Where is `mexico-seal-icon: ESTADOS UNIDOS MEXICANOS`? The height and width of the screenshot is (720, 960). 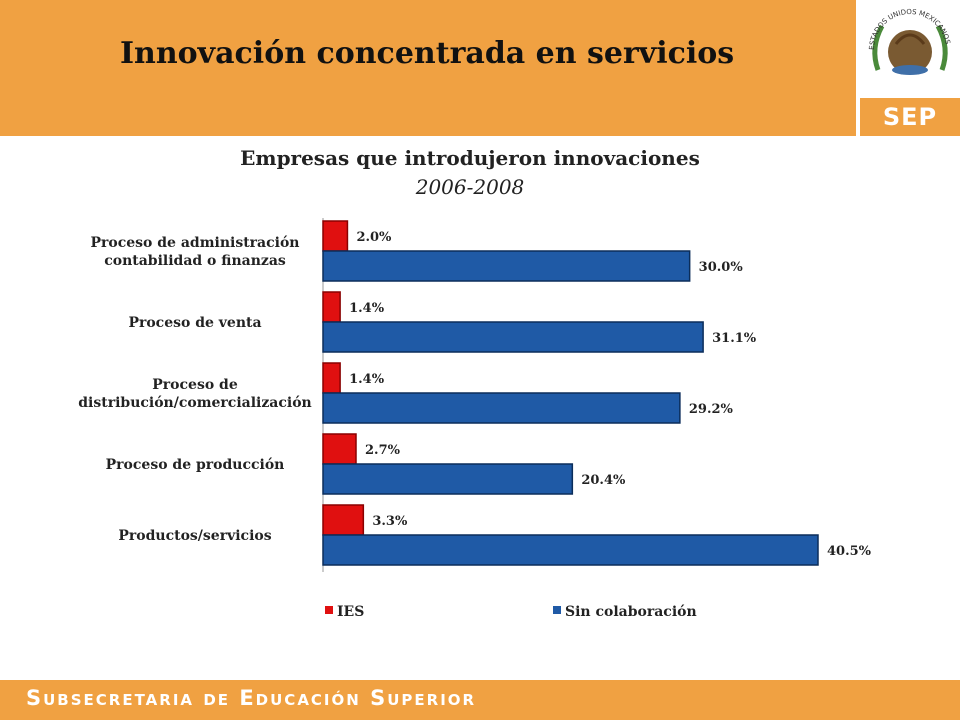 mexico-seal-icon: ESTADOS UNIDOS MEXICANOS is located at coordinates (910, 41).